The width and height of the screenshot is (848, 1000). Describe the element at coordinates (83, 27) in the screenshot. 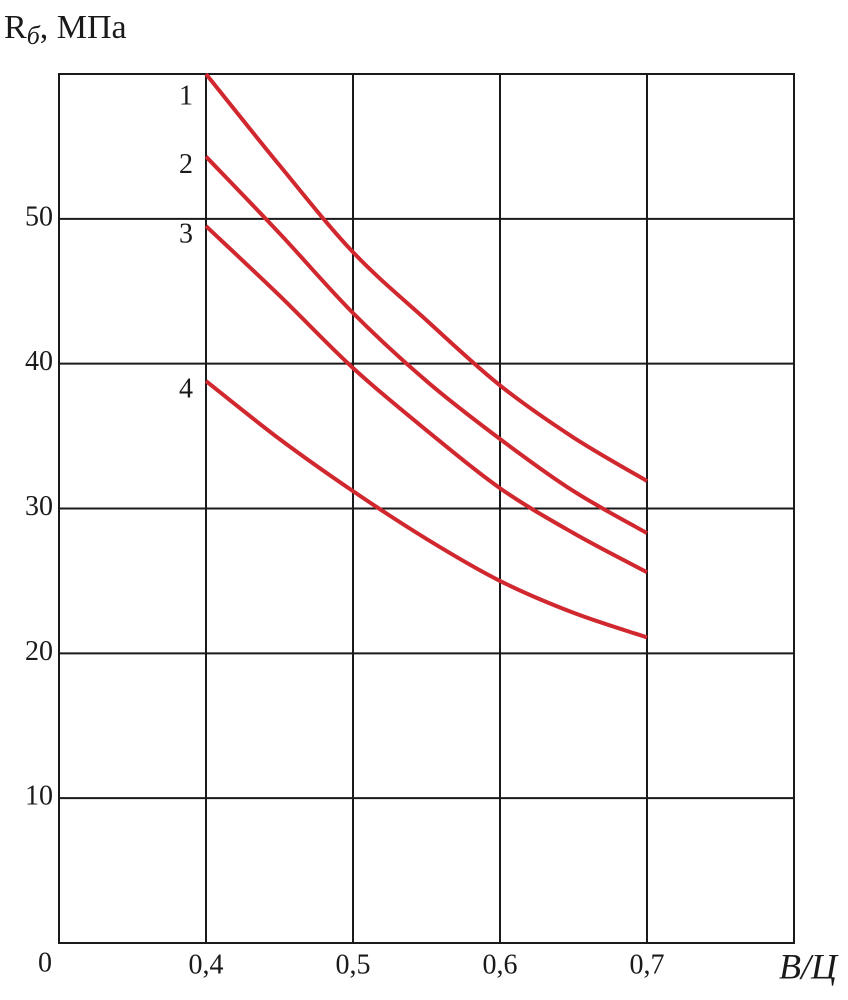

I see `y-label-unit: , МПа` at that location.